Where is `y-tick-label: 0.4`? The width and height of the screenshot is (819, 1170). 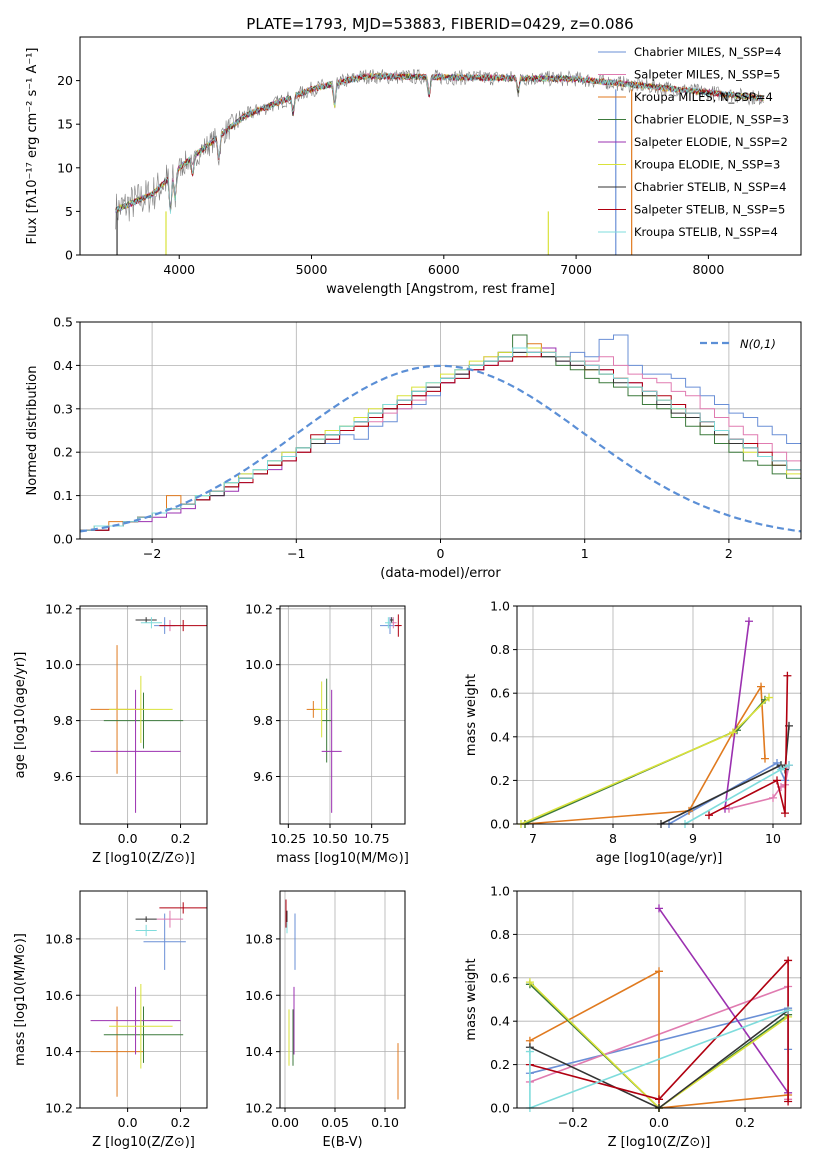
y-tick-label: 0.4 is located at coordinates (63, 365).